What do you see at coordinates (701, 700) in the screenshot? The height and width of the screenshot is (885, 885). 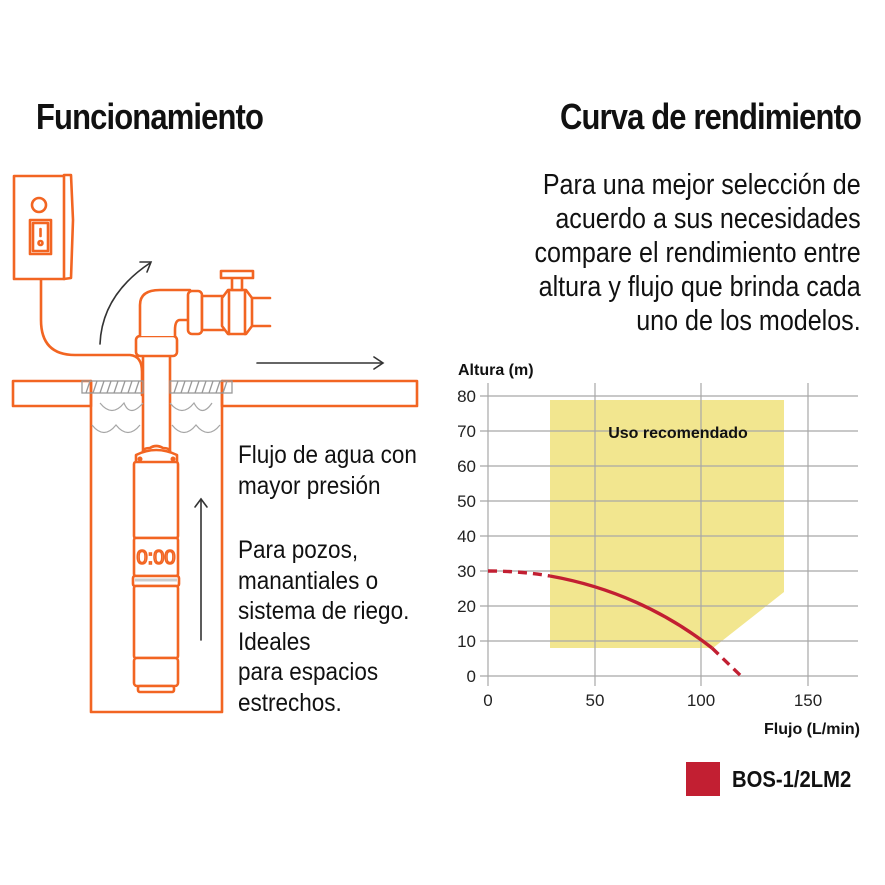 I see `x-tick: 100` at bounding box center [701, 700].